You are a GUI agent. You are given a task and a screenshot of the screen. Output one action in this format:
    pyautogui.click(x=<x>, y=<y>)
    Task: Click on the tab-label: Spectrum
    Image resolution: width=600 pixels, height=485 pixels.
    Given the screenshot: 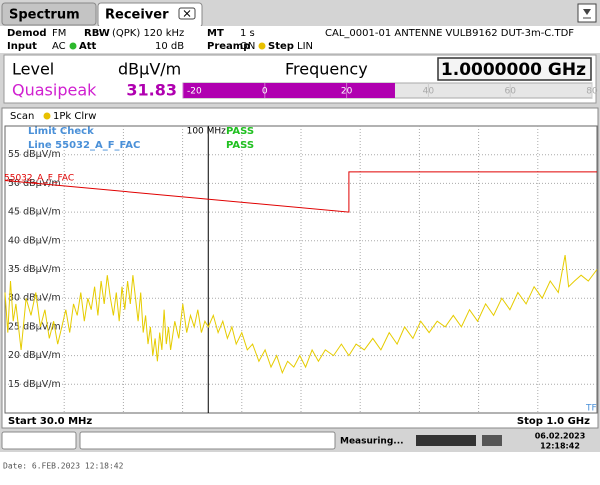 What is the action you would take?
    pyautogui.click(x=44, y=15)
    